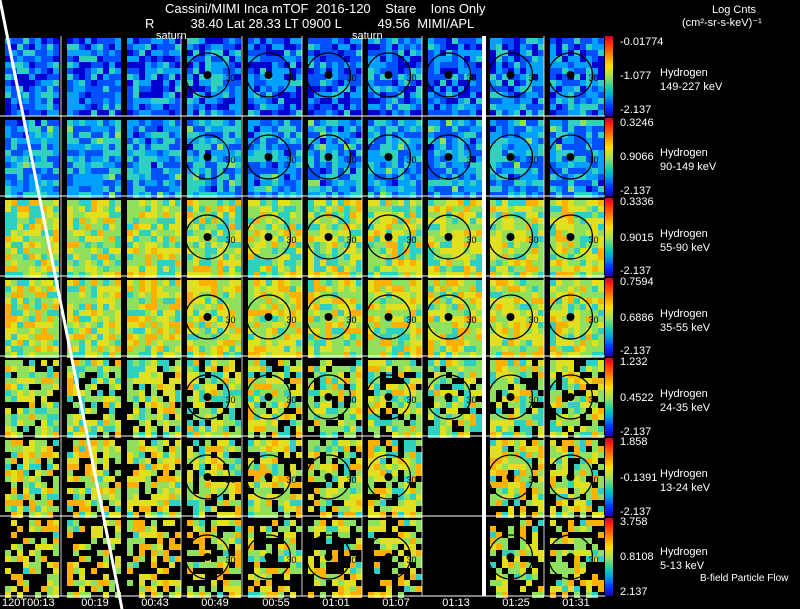  Describe the element at coordinates (576, 603) in the screenshot. I see `time-tick: 01:31` at that location.